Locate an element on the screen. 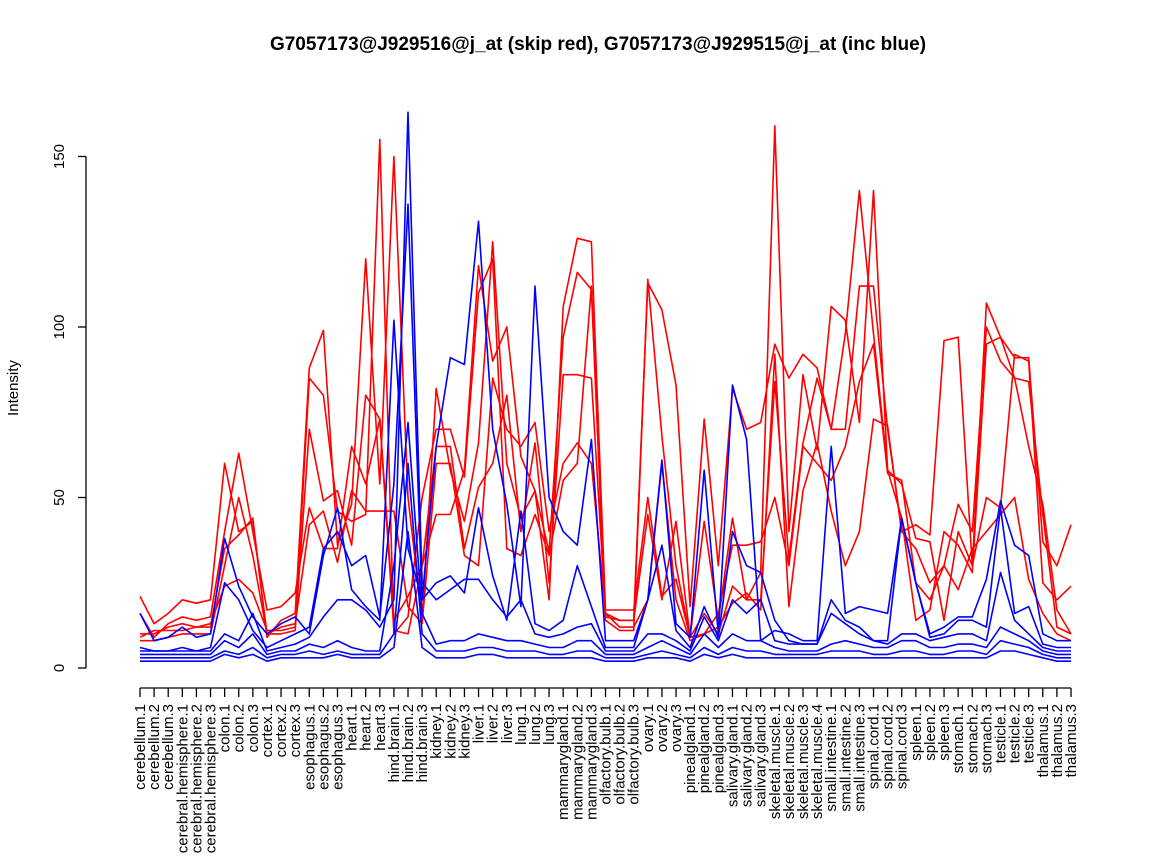  x-tick-label: skeletal.muscle.4 is located at coordinates (817, 761).